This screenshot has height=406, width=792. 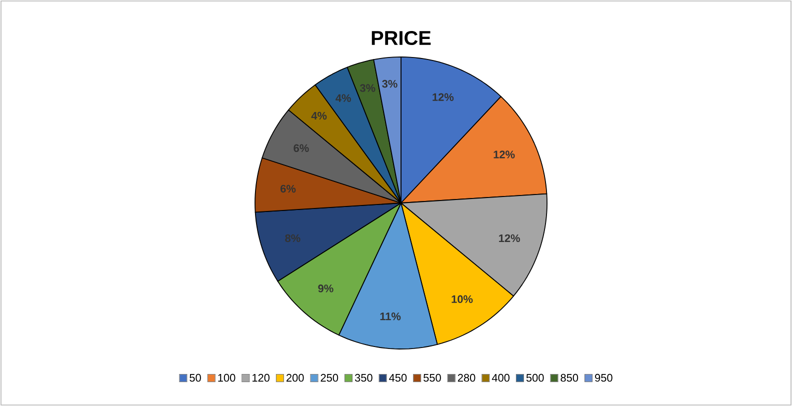 What do you see at coordinates (227, 378) in the screenshot?
I see `legend-label: 100` at bounding box center [227, 378].